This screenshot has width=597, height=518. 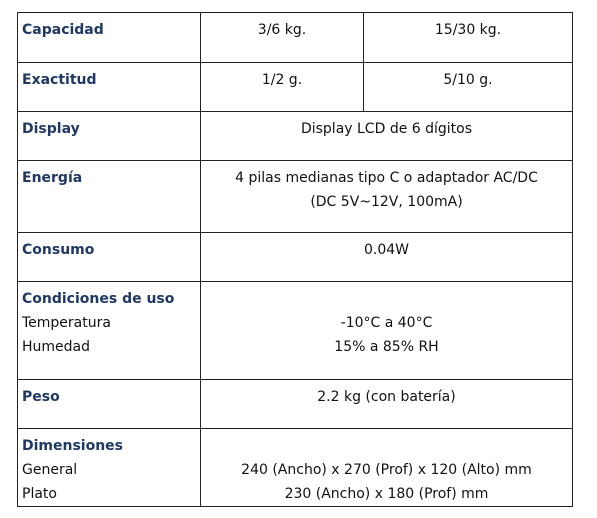 What do you see at coordinates (59, 80) in the screenshot?
I see `spec-label: Exactitud` at bounding box center [59, 80].